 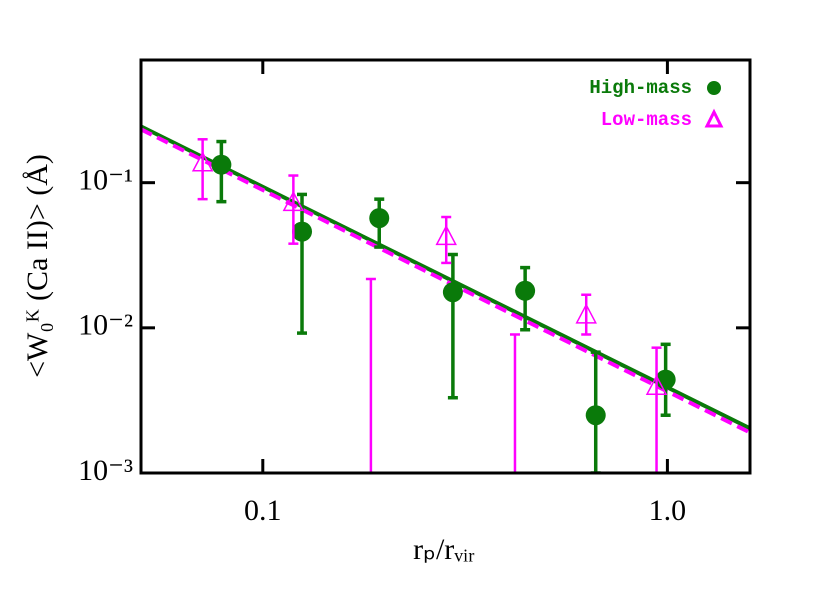 I want to click on x-axis-label: rₚ/rᵥᵢᵣ, so click(x=444, y=549).